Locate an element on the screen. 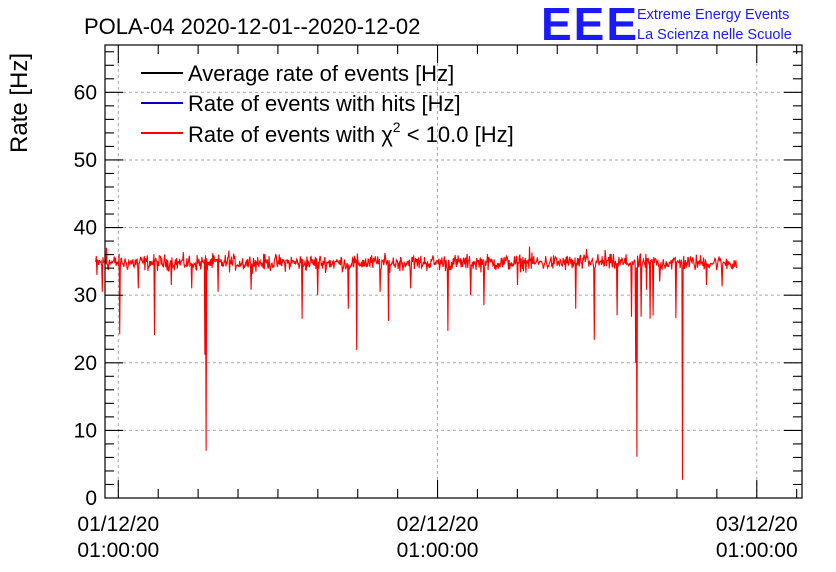  y-tick-label: 20 is located at coordinates (85, 363).